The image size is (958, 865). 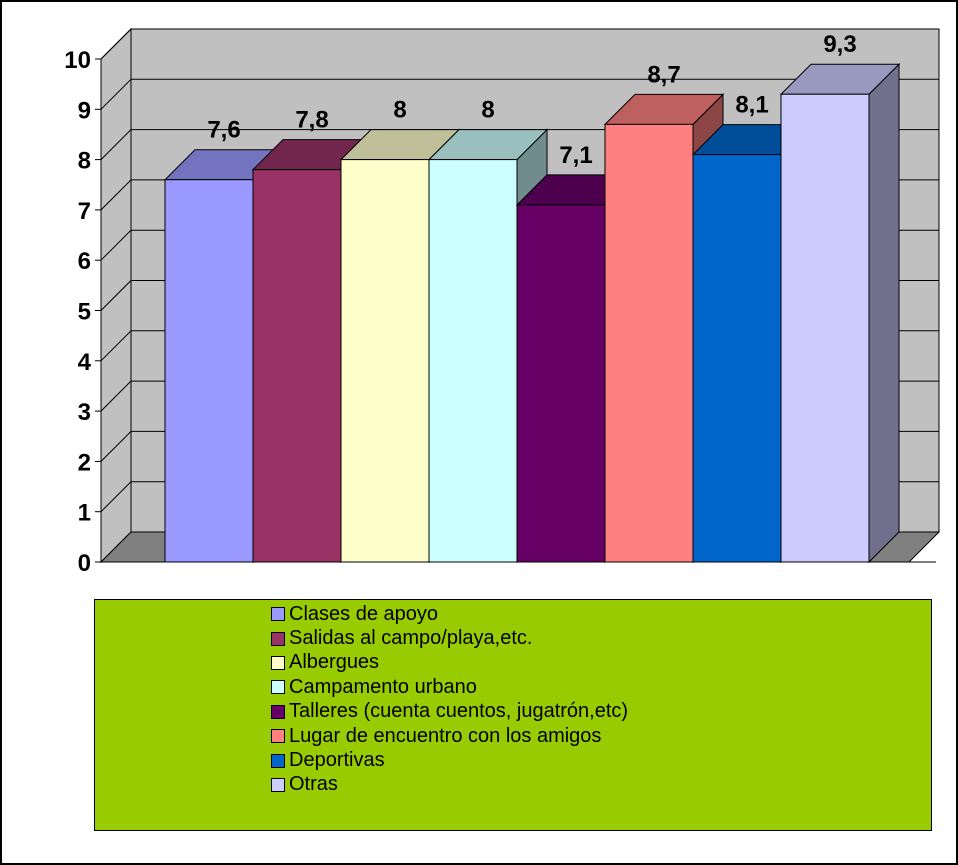 I want to click on legend-item: Clases de apoyo, so click(x=449, y=614).